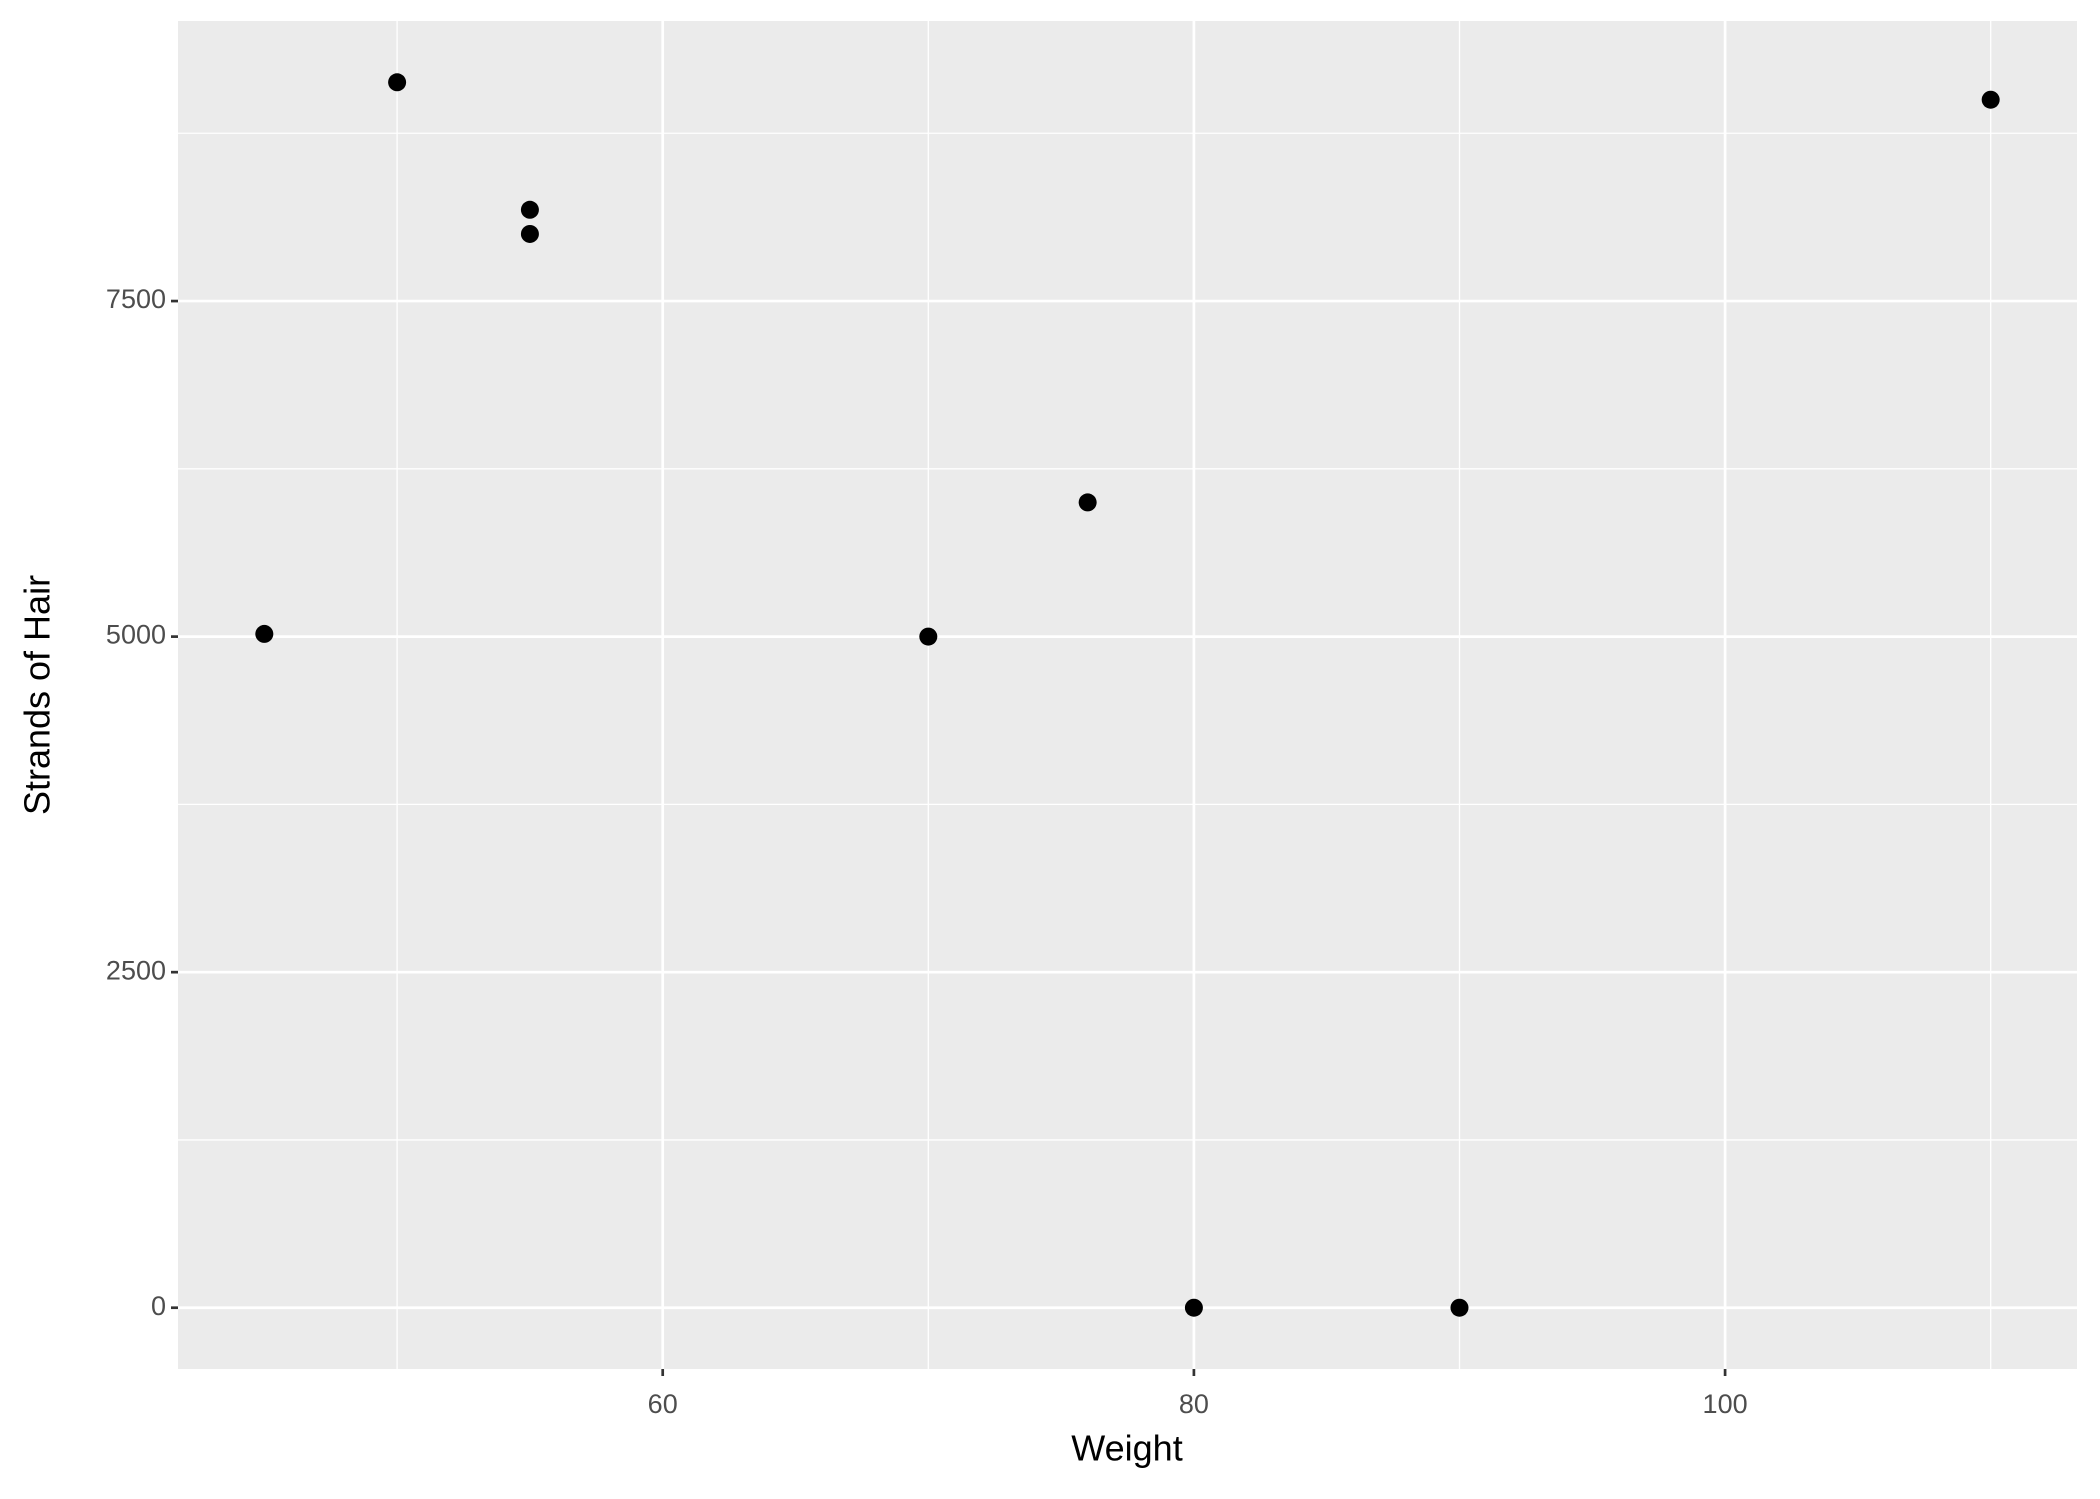 Image resolution: width=2100 pixels, height=1499 pixels. Describe the element at coordinates (158, 1306) in the screenshot. I see `y-tick-label: 0` at that location.